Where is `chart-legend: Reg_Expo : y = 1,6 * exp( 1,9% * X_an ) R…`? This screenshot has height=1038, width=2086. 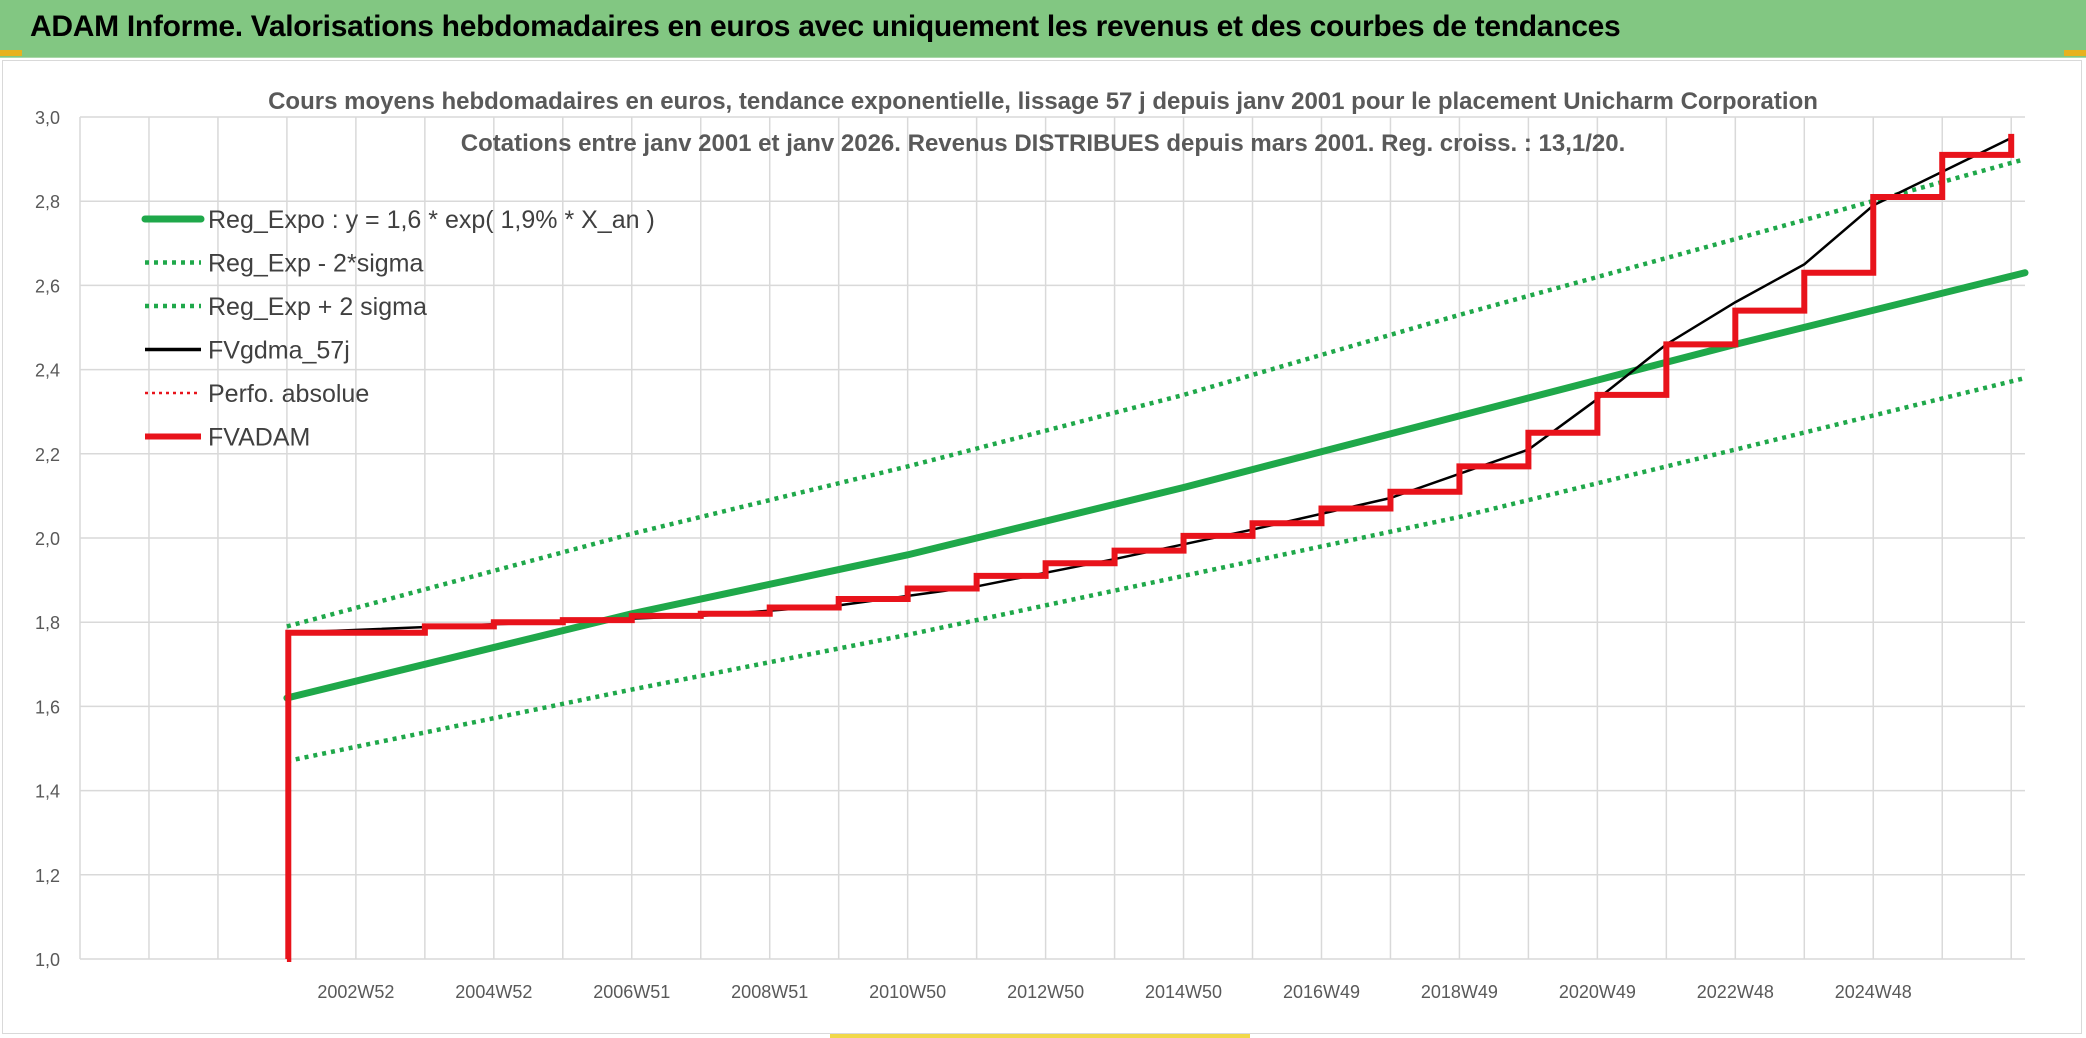
chart-legend: Reg_Expo : y = 1,6 * exp( 1,9% * X_an ) R… is located at coordinates (398, 329).